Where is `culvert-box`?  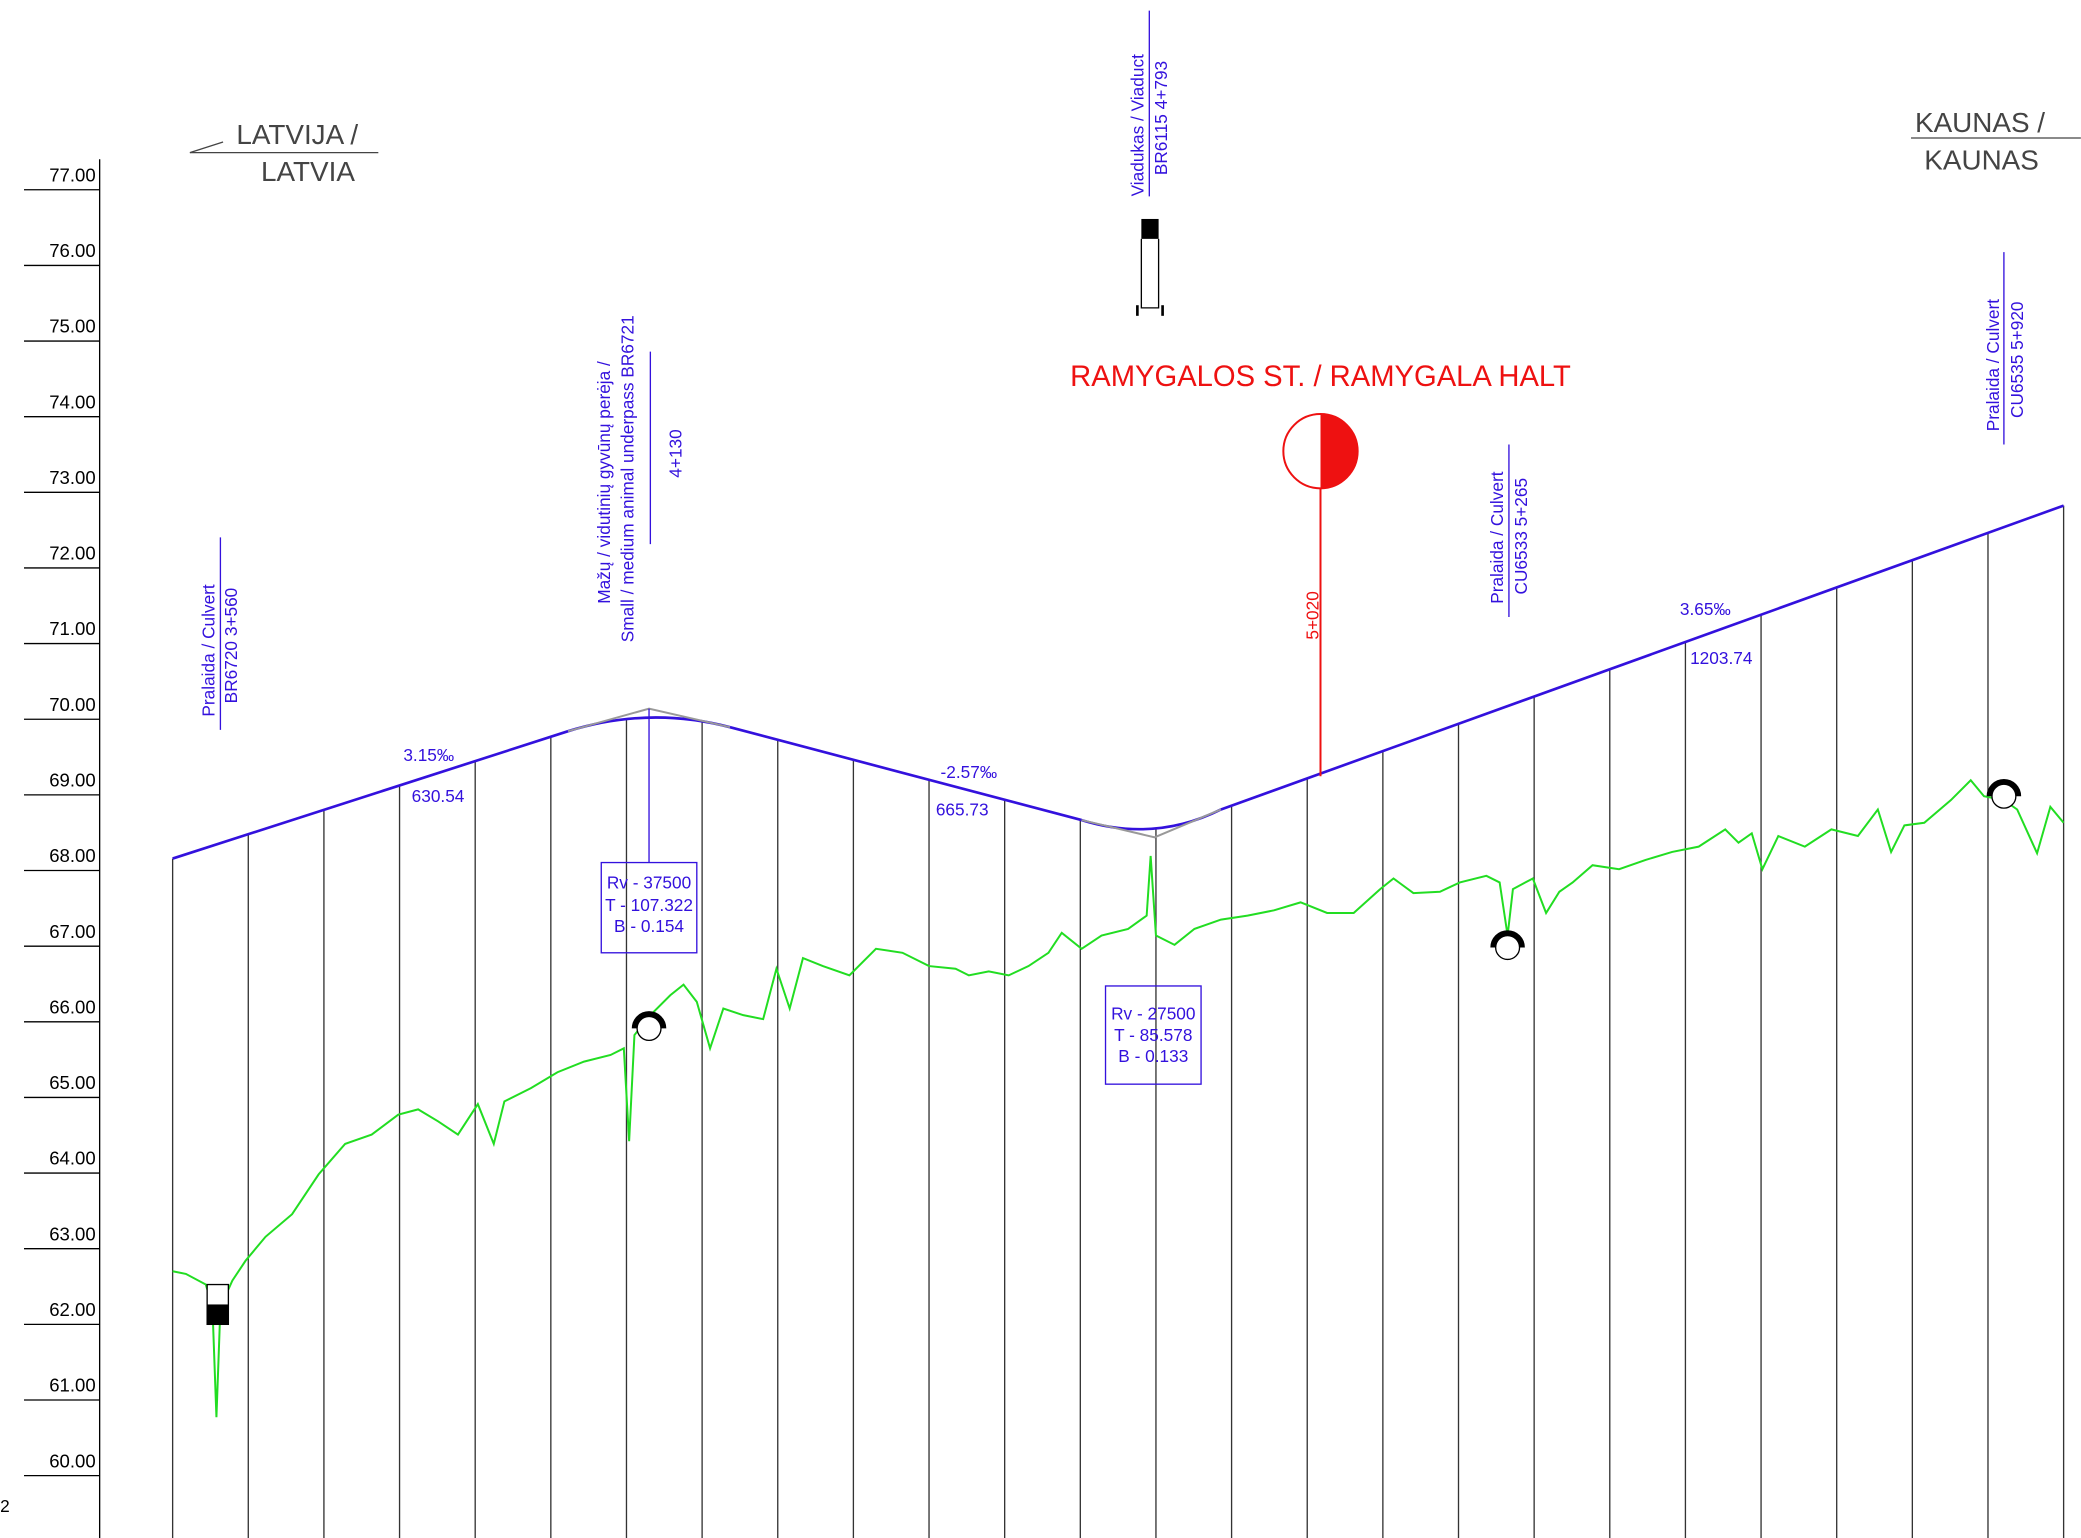
culvert-box is located at coordinates (218, 1304).